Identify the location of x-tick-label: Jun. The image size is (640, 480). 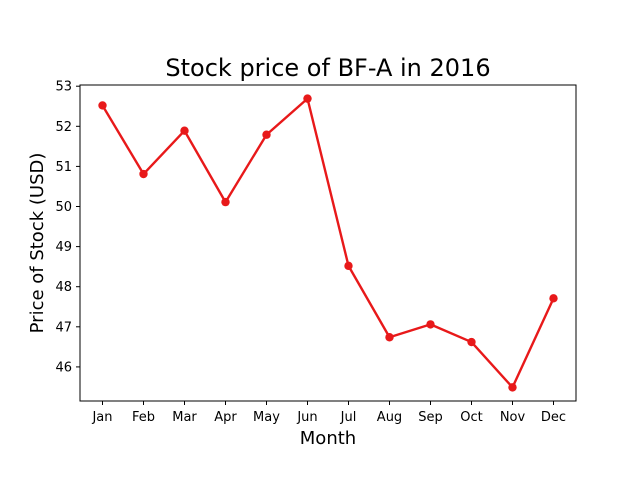
(306, 417).